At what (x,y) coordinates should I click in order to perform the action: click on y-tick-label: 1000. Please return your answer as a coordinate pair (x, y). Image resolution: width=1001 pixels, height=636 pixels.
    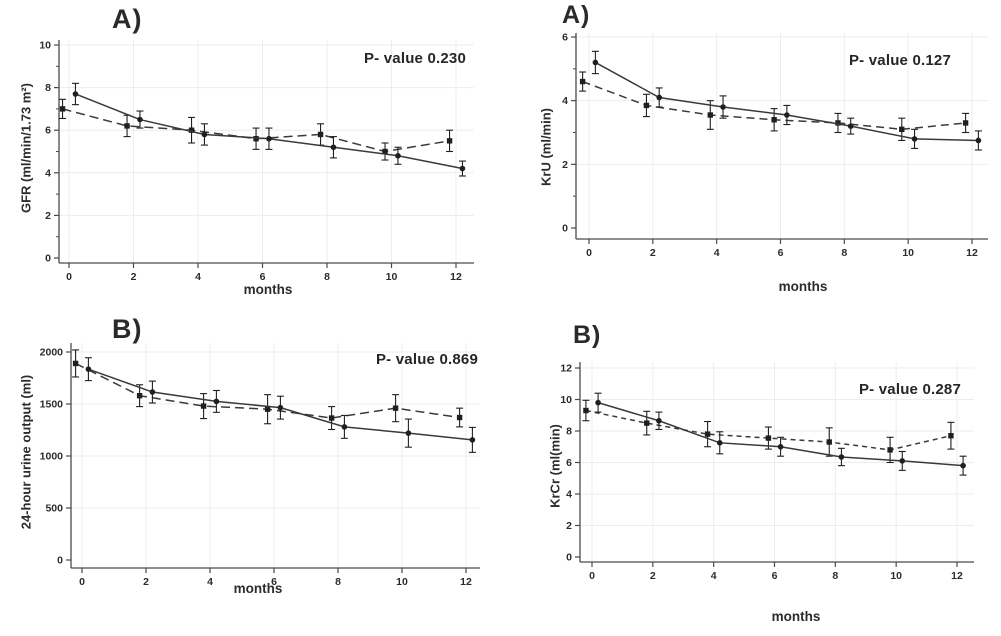
    Looking at the image, I should click on (52, 457).